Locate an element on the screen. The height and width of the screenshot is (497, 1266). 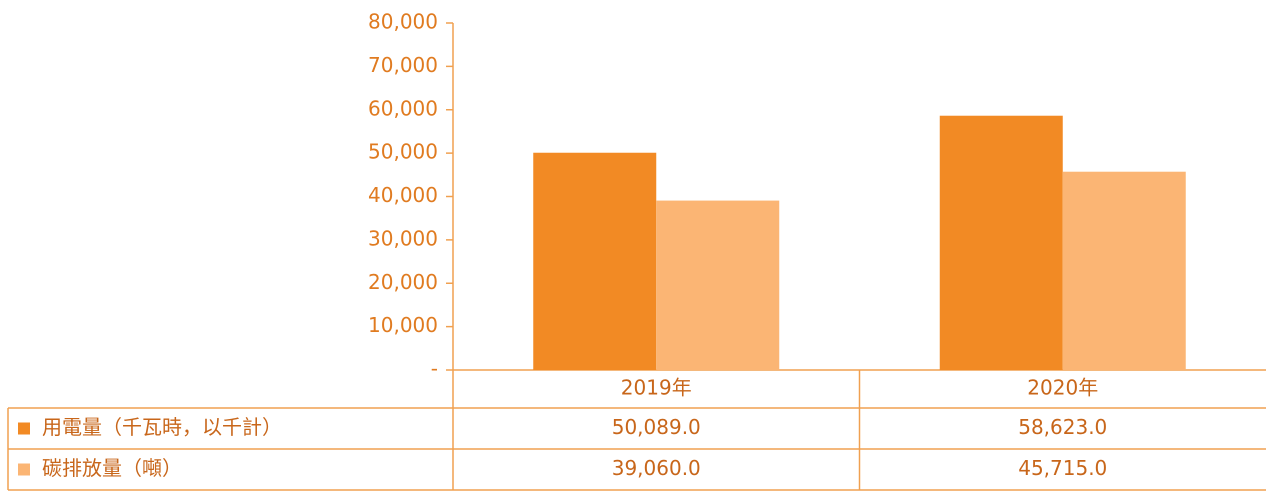
legend-label: 用電量（千瓦時，以千計） is located at coordinates (162, 427).